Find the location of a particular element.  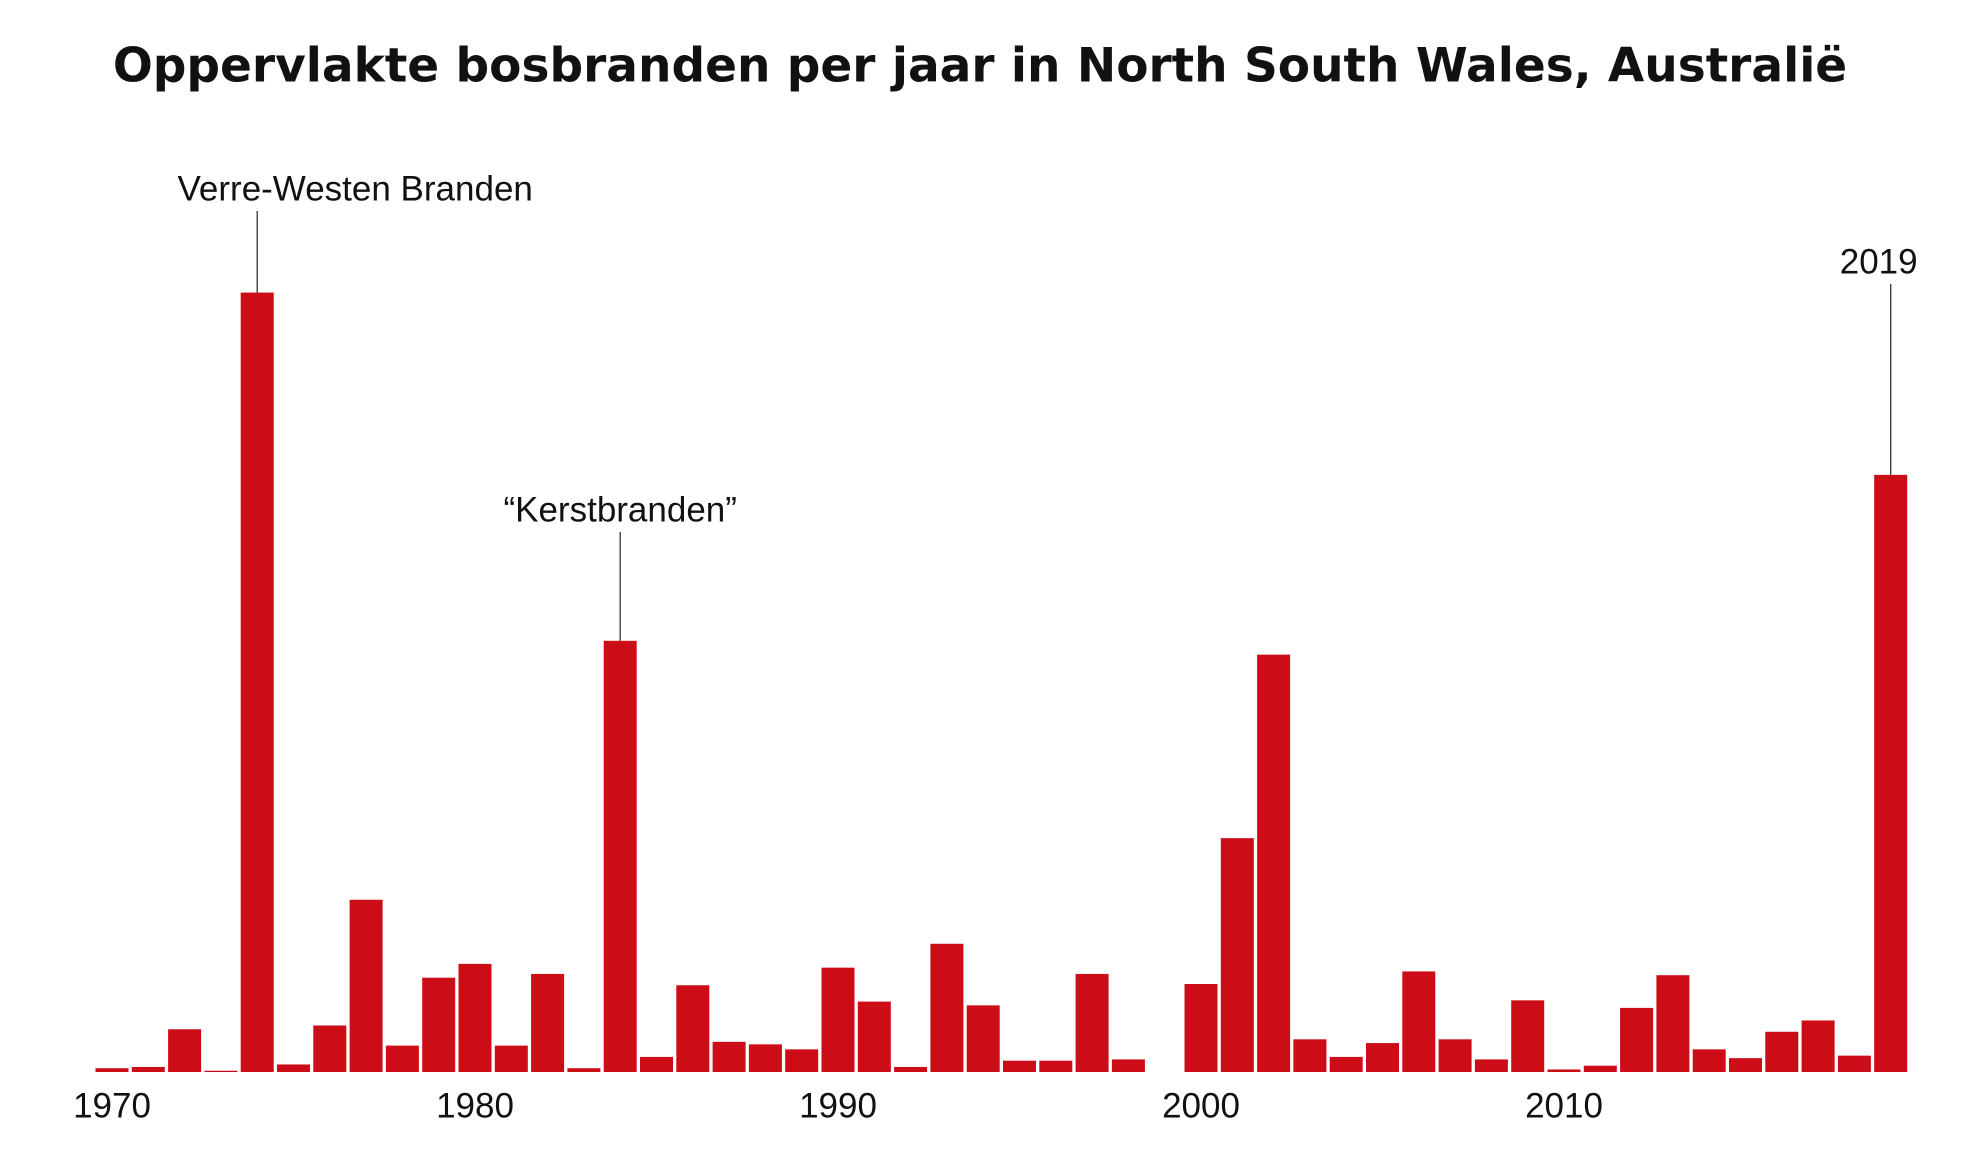

annotation-text: “Kerstbranden” is located at coordinates (619, 509).